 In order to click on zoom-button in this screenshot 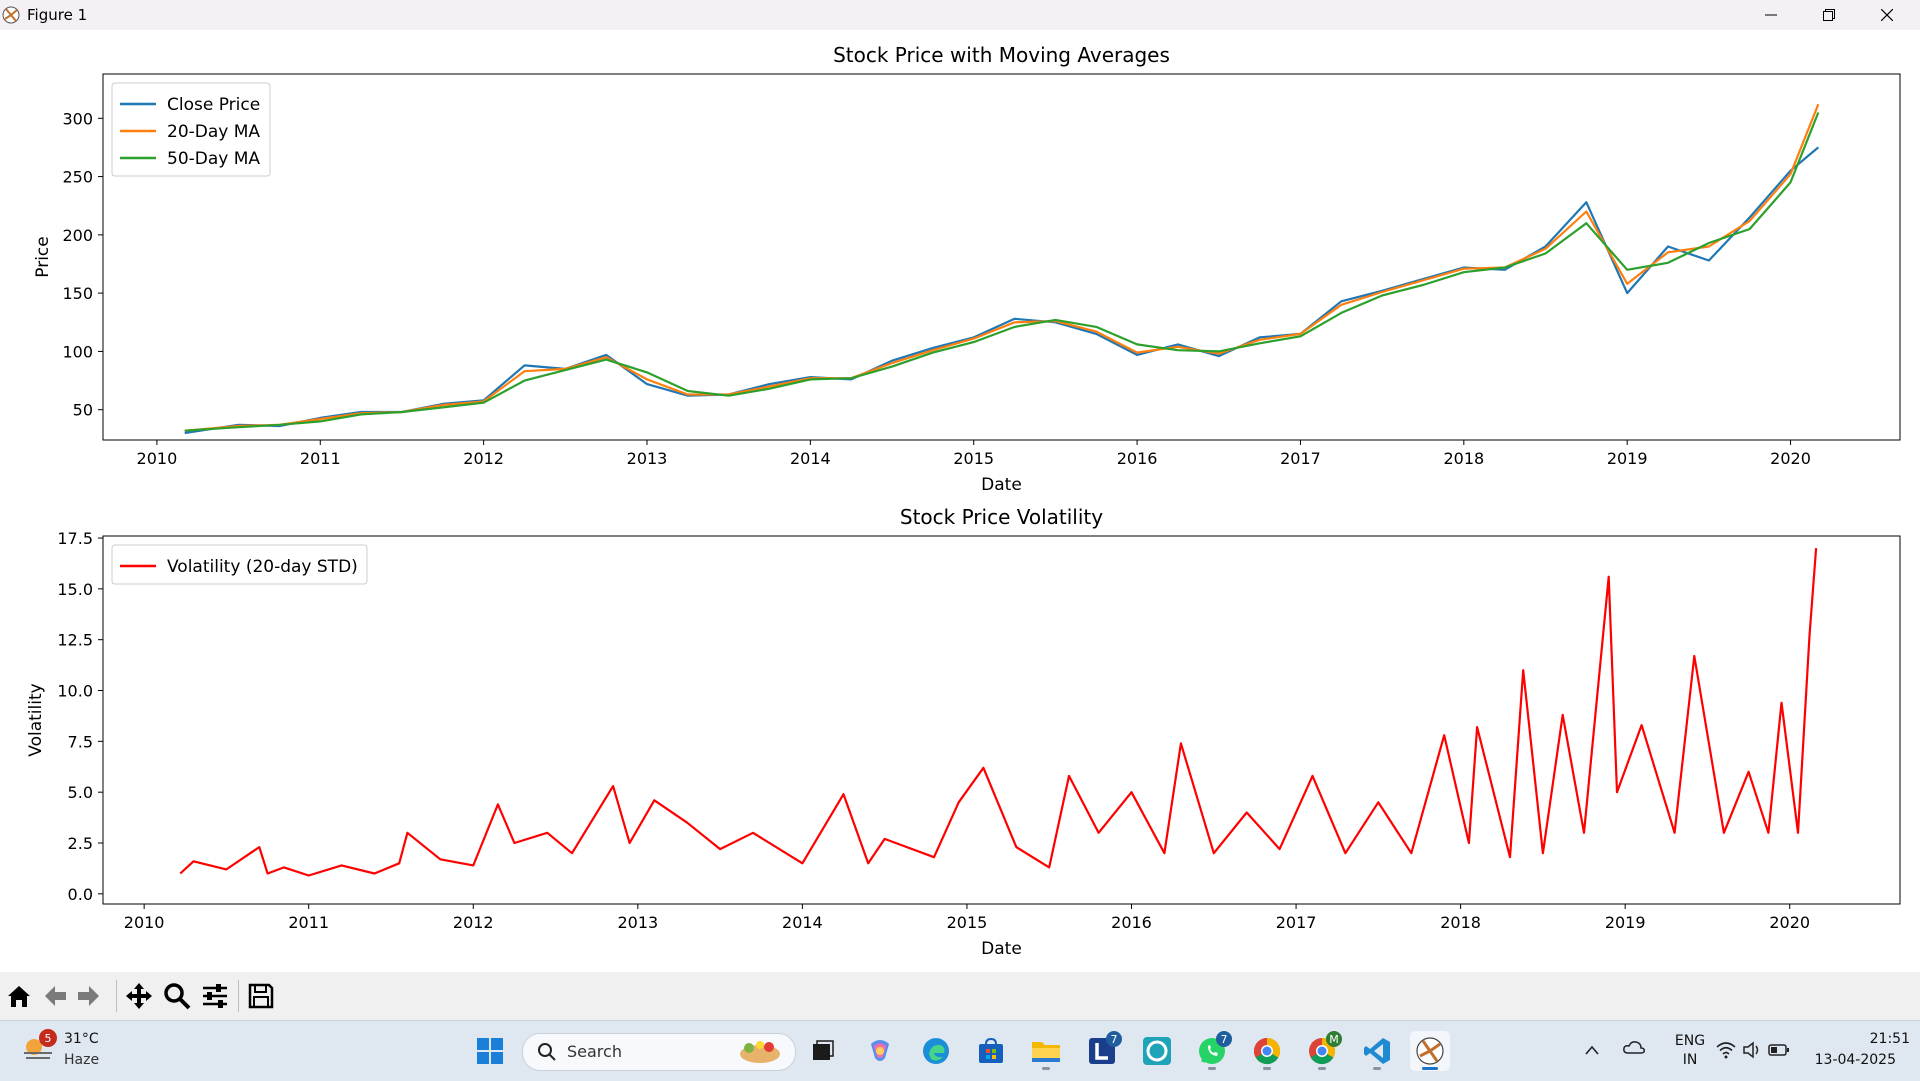, I will do `click(177, 996)`.